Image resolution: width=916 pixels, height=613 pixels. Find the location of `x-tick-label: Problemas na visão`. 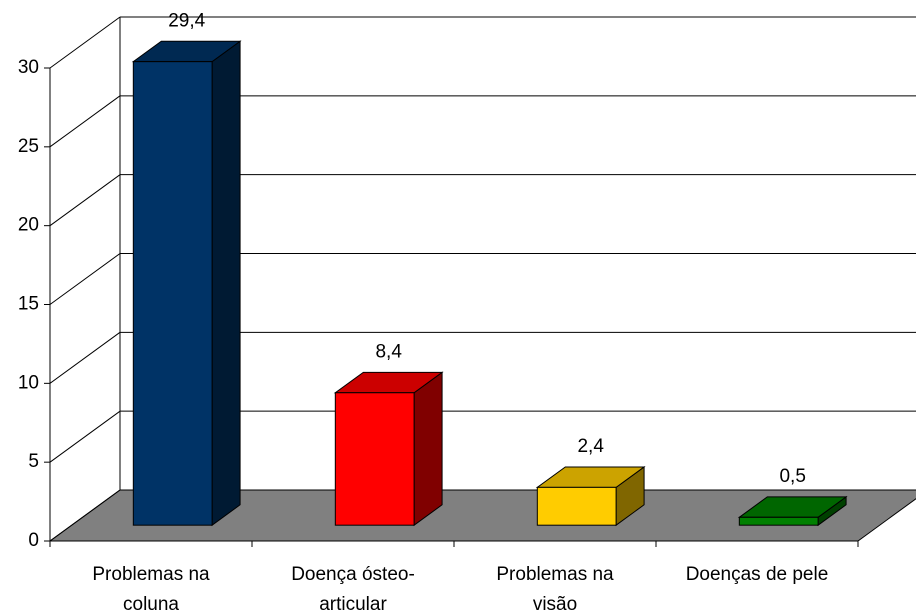

x-tick-label: Problemas na visão is located at coordinates (555, 588).